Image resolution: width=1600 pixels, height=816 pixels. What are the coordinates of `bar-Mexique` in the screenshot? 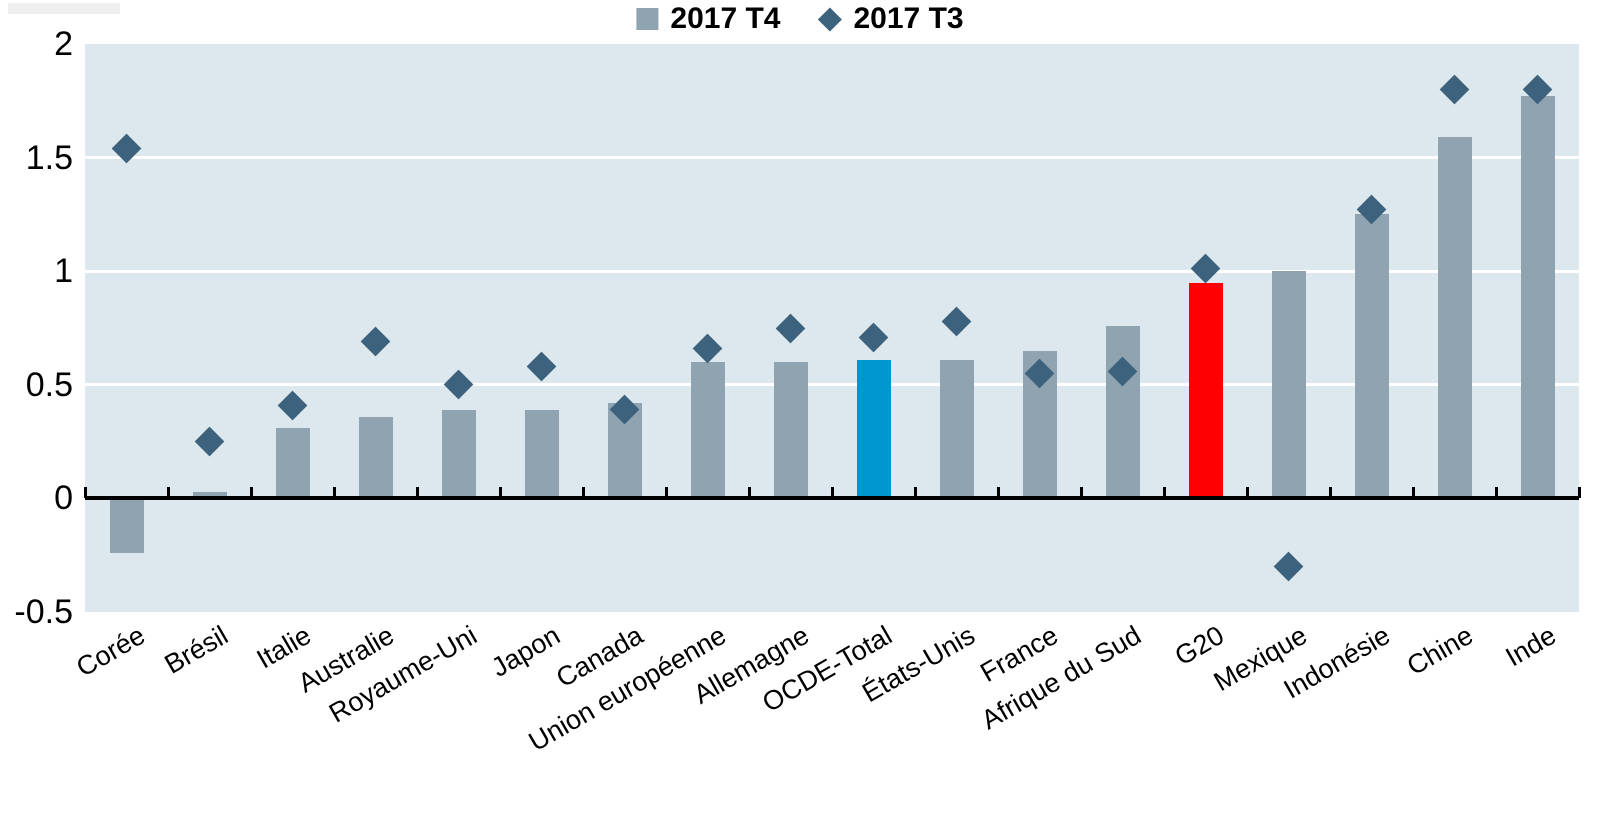 It's located at (1288, 385).